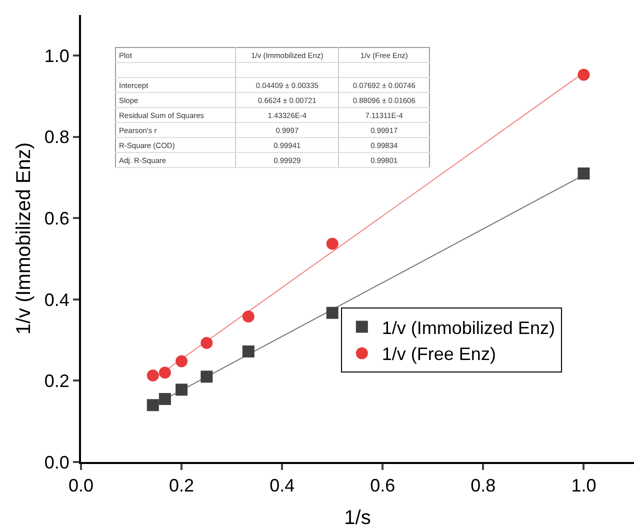 The height and width of the screenshot is (529, 634). I want to click on x-tick-label: 0.0, so click(81, 486).